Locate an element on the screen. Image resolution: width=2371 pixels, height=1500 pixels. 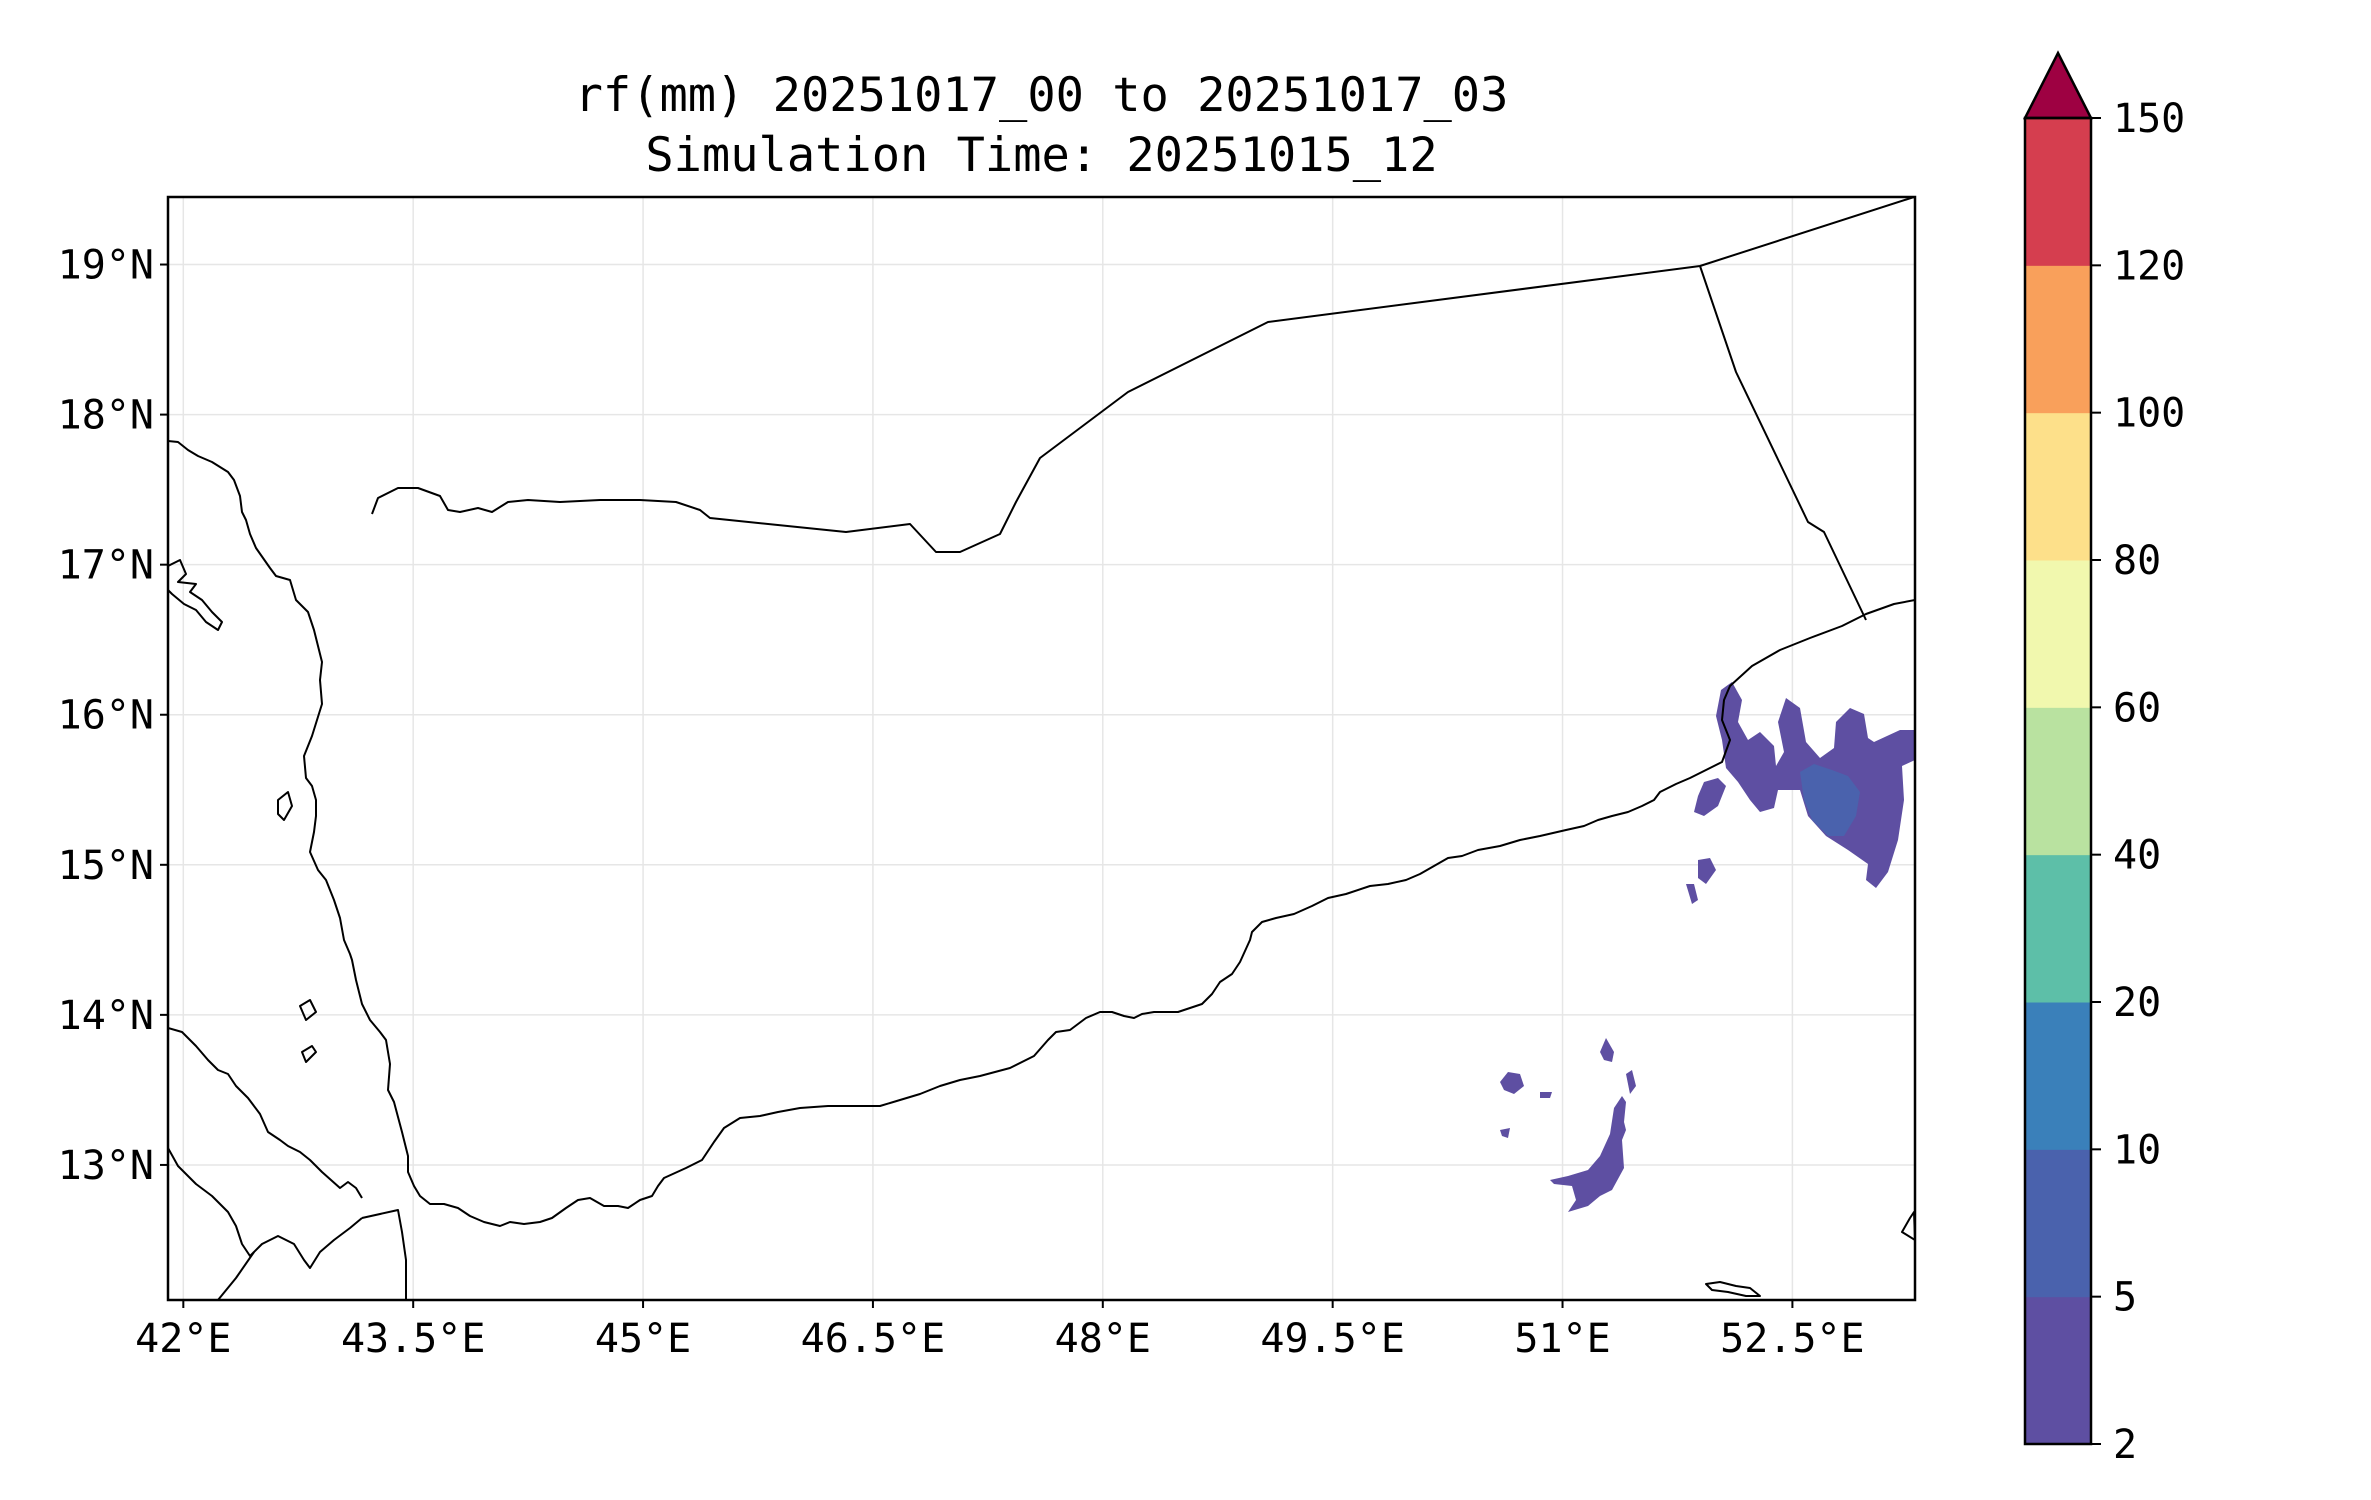
rainfall-layer is located at coordinates (1707, 947).